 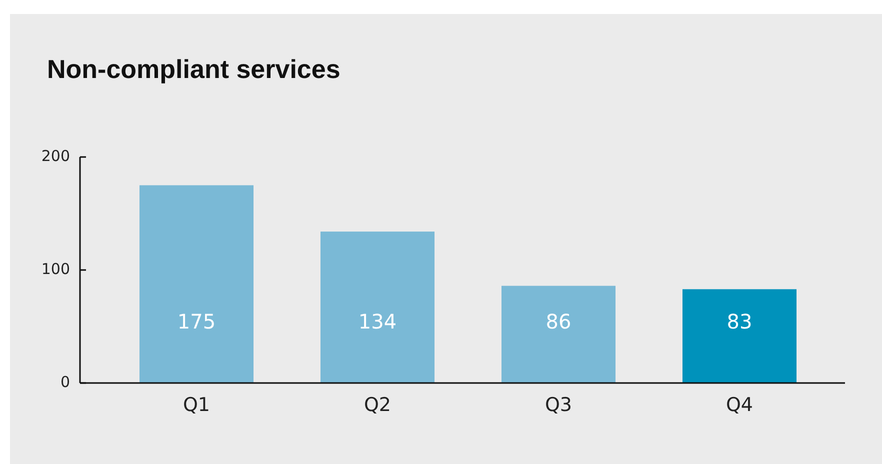 I want to click on data-label: 134, so click(x=377, y=321).